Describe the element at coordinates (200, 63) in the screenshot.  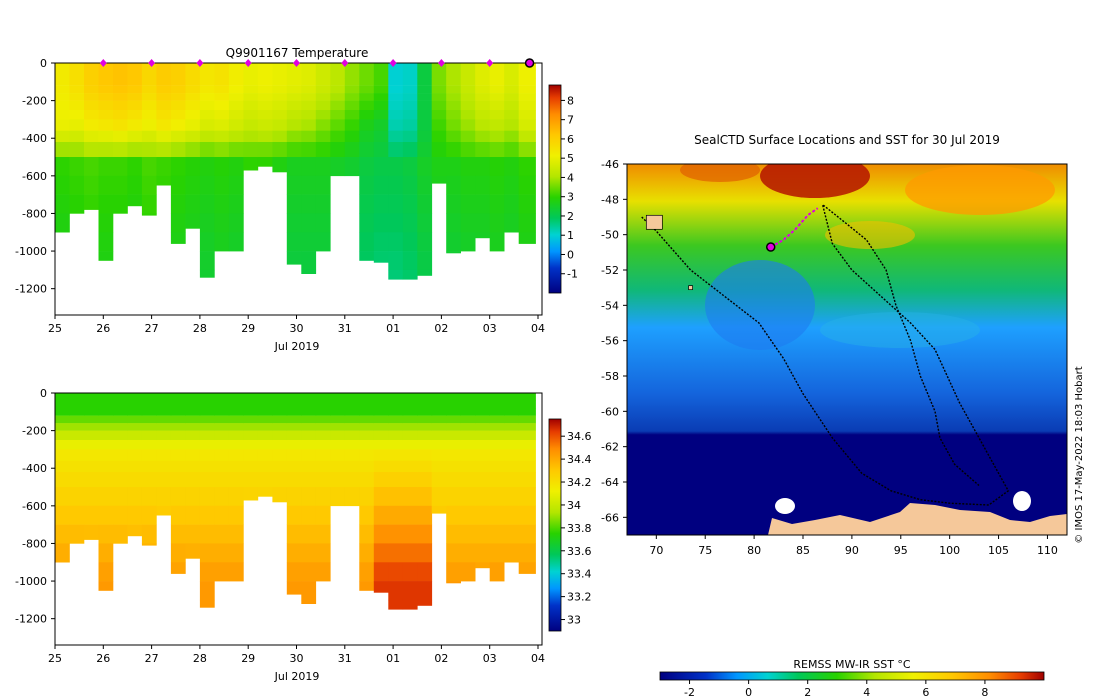
I see `profile-marker` at that location.